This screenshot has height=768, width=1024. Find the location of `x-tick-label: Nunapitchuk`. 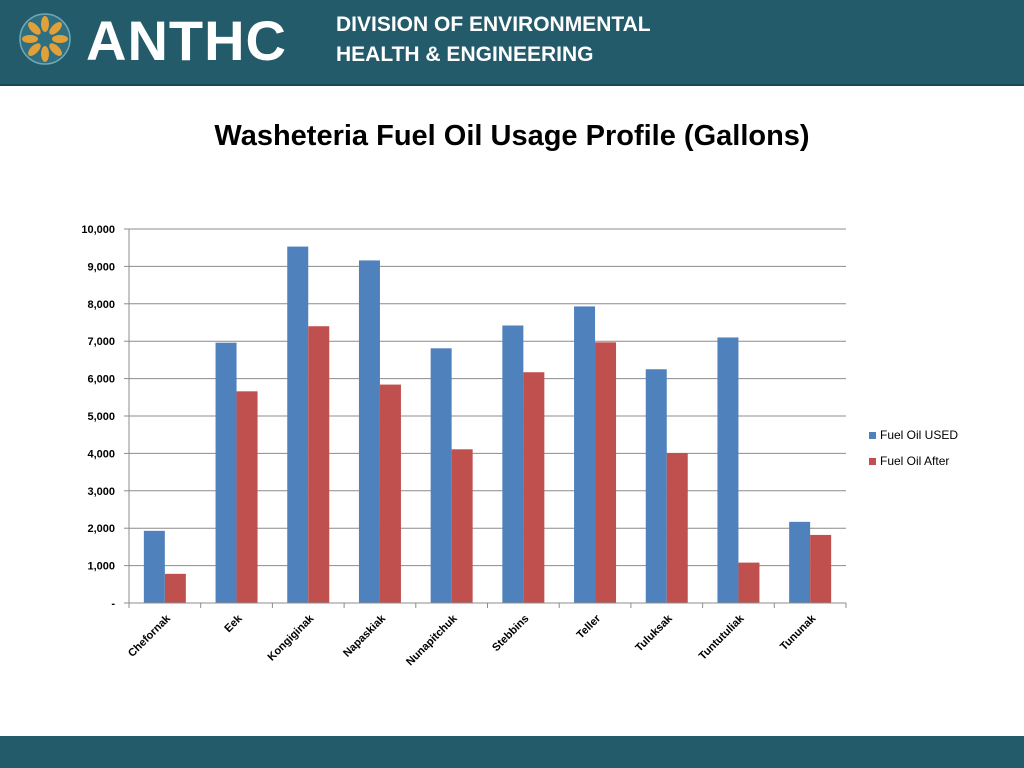

x-tick-label: Nunapitchuk is located at coordinates (432, 640).